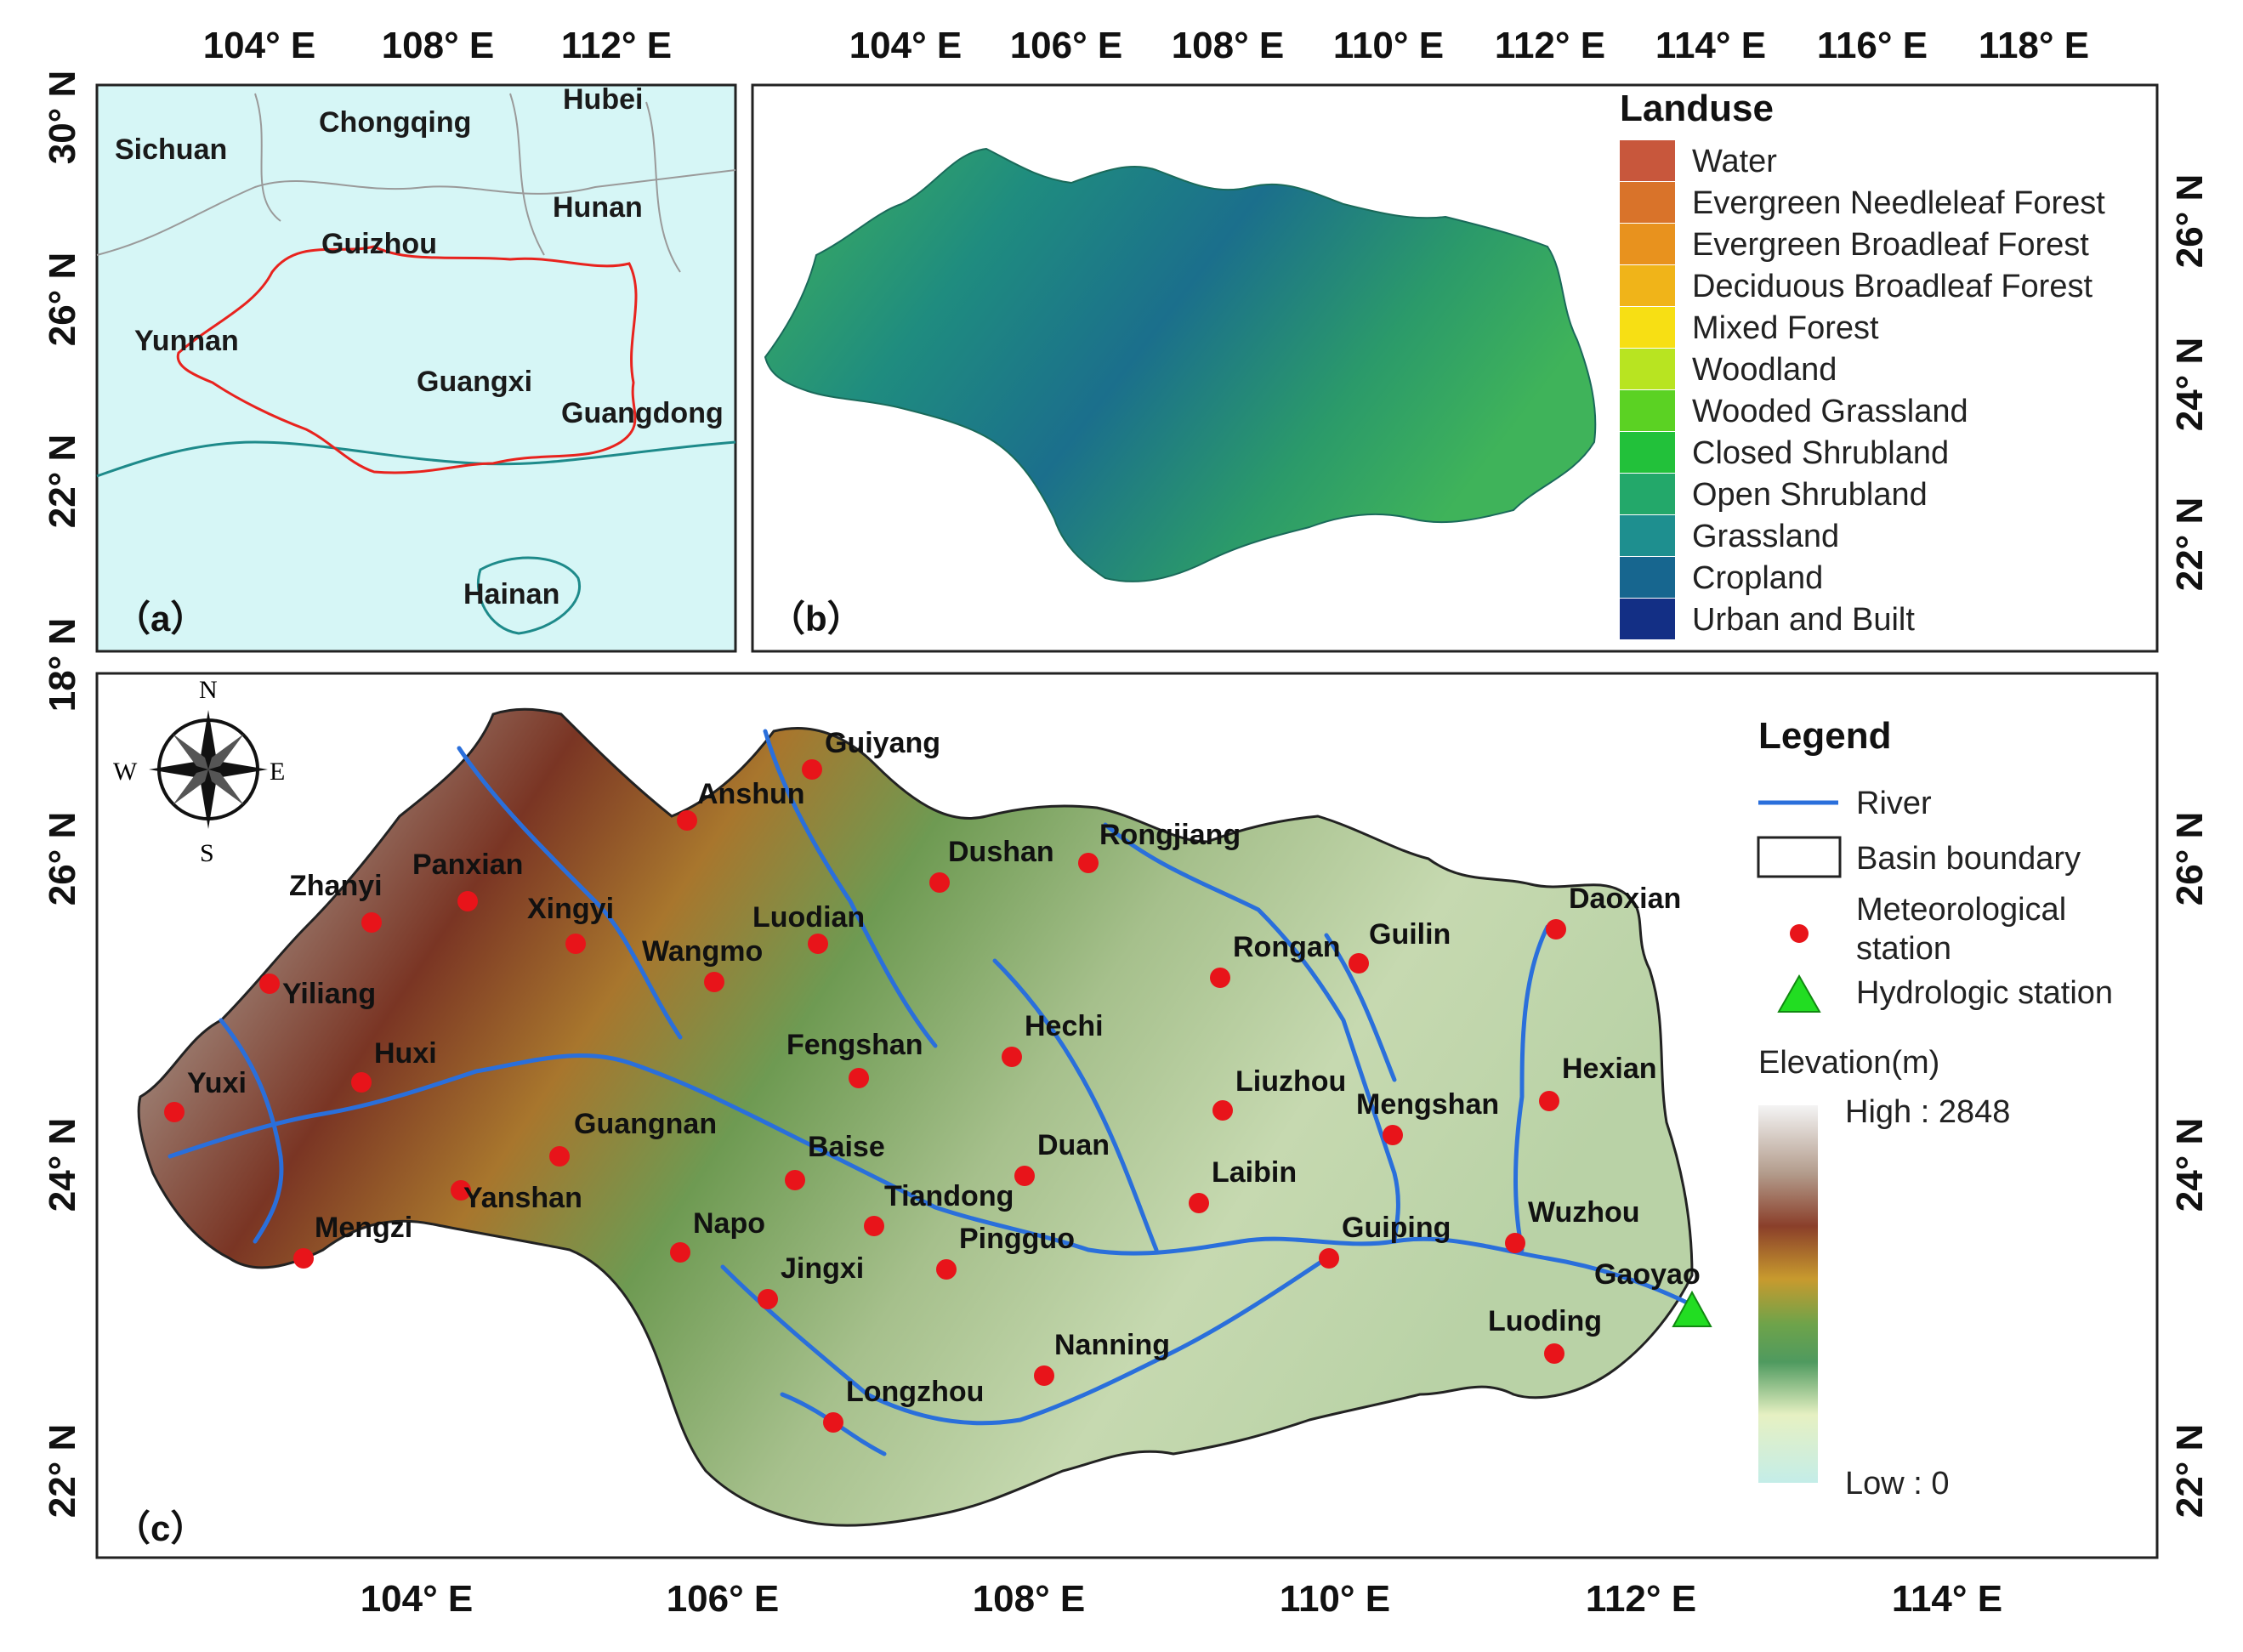 This screenshot has width=2243, height=1652. I want to click on coastline, so click(416, 459).